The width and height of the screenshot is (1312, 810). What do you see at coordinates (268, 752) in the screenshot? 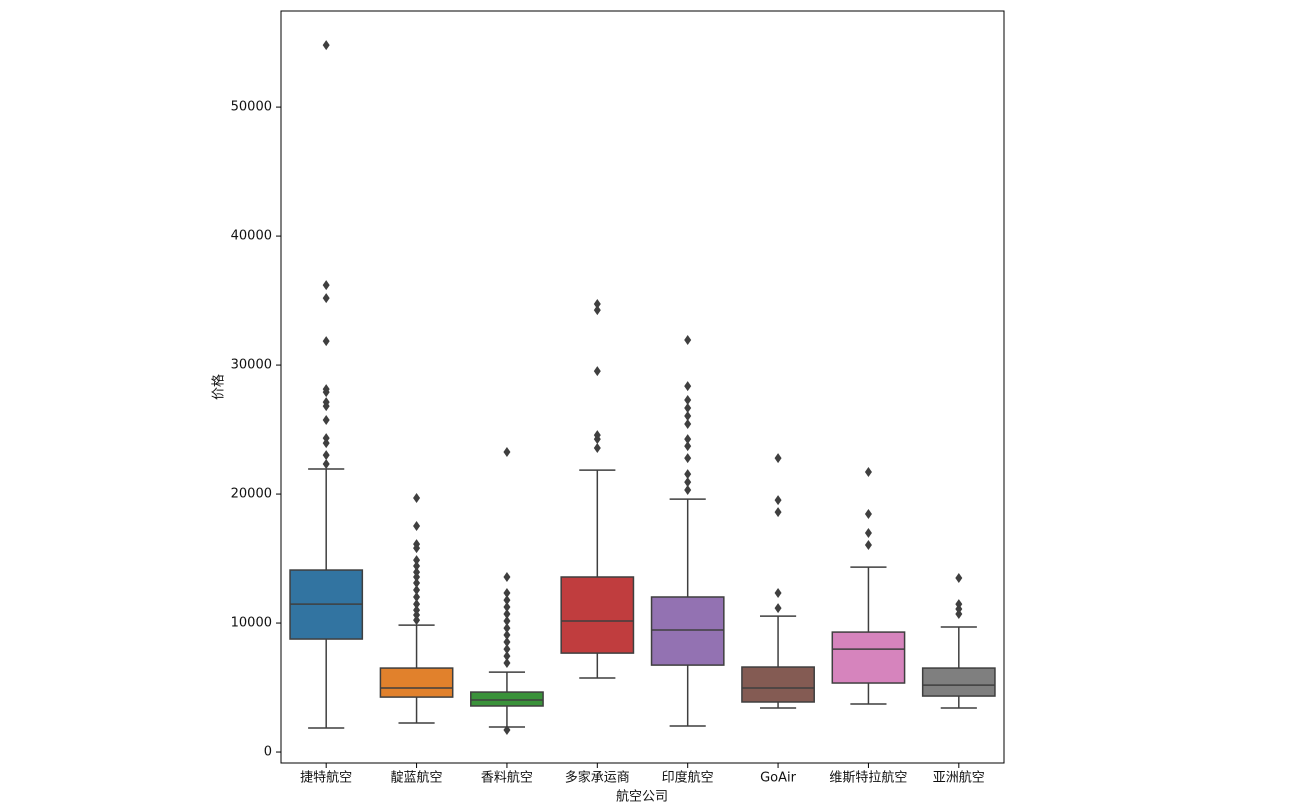
I see `y-tick-label: 0` at bounding box center [268, 752].